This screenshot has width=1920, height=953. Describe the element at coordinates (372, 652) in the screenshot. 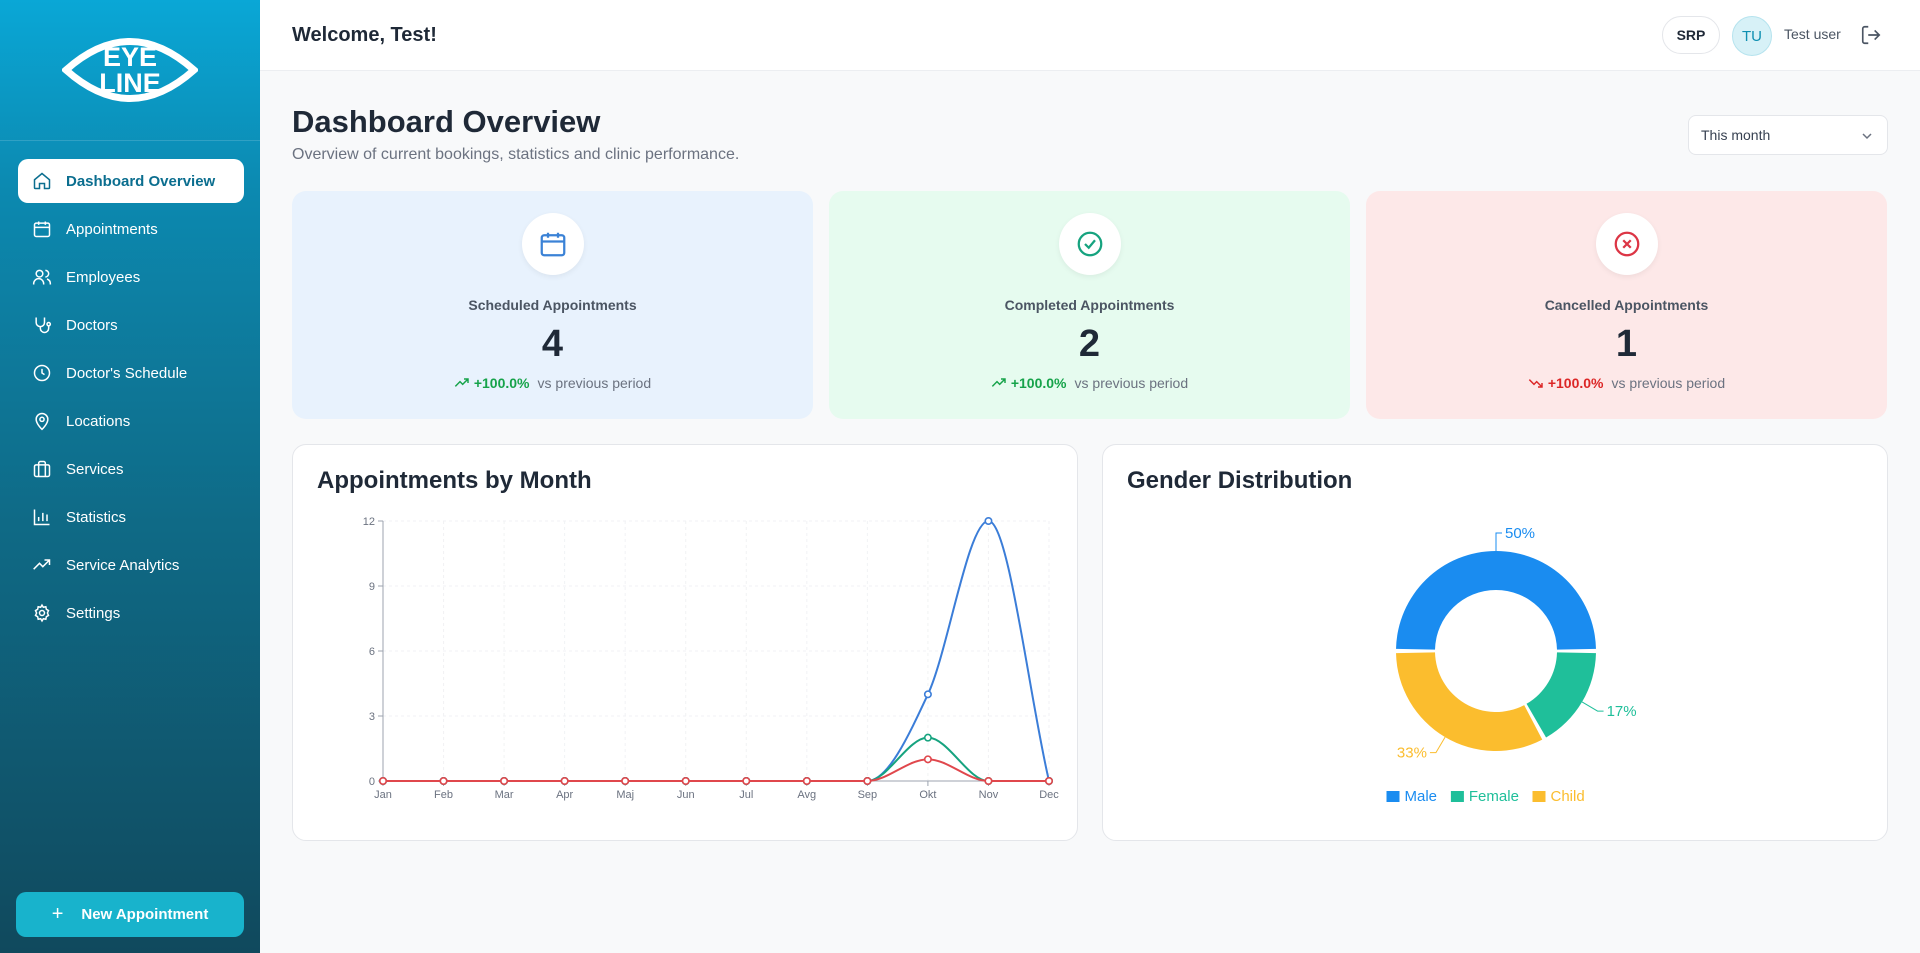

I see `y-tick-label: 6` at that location.